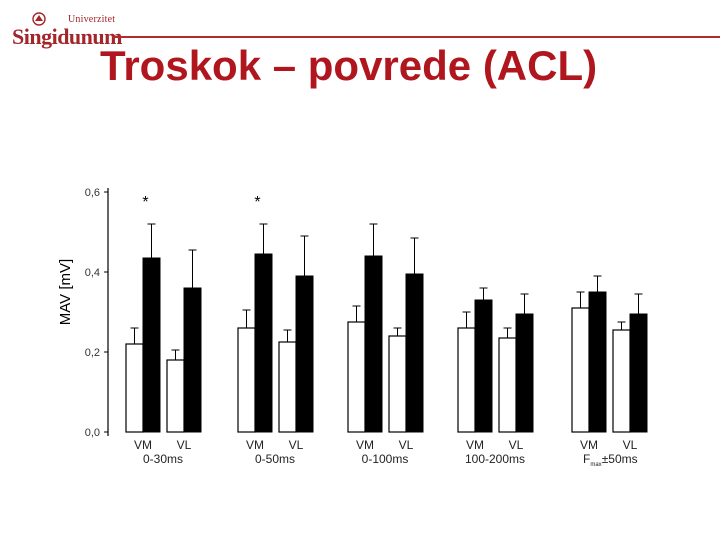  I want to click on page-title: Troskok – povrede (ACL), so click(349, 65).